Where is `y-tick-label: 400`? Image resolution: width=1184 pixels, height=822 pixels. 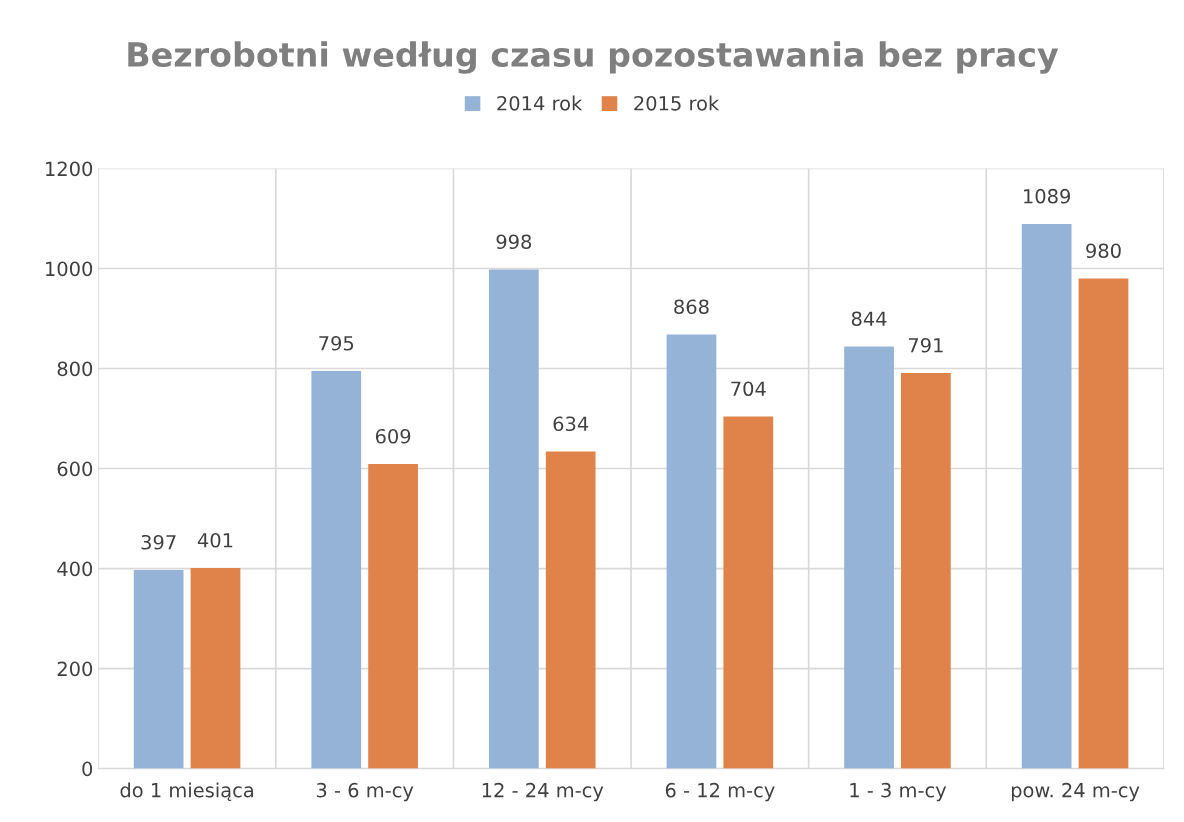 y-tick-label: 400 is located at coordinates (75, 569).